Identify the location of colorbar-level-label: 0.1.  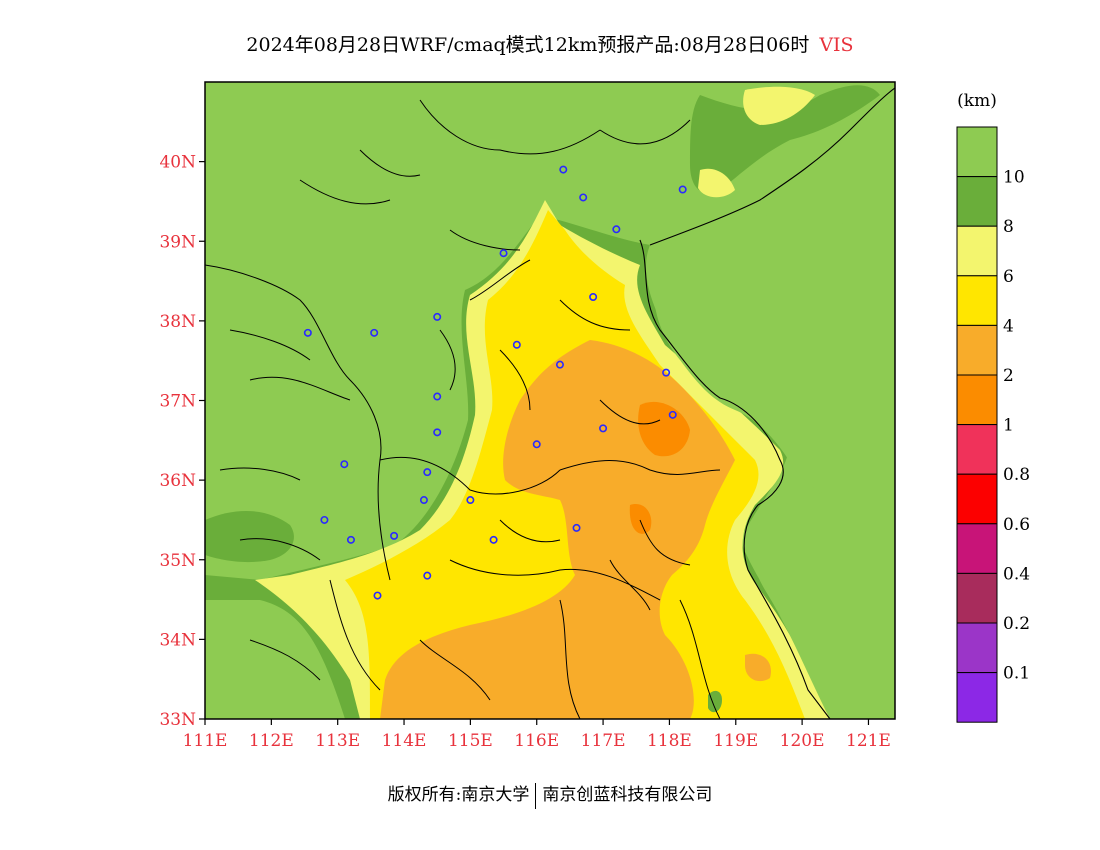
(1016, 674).